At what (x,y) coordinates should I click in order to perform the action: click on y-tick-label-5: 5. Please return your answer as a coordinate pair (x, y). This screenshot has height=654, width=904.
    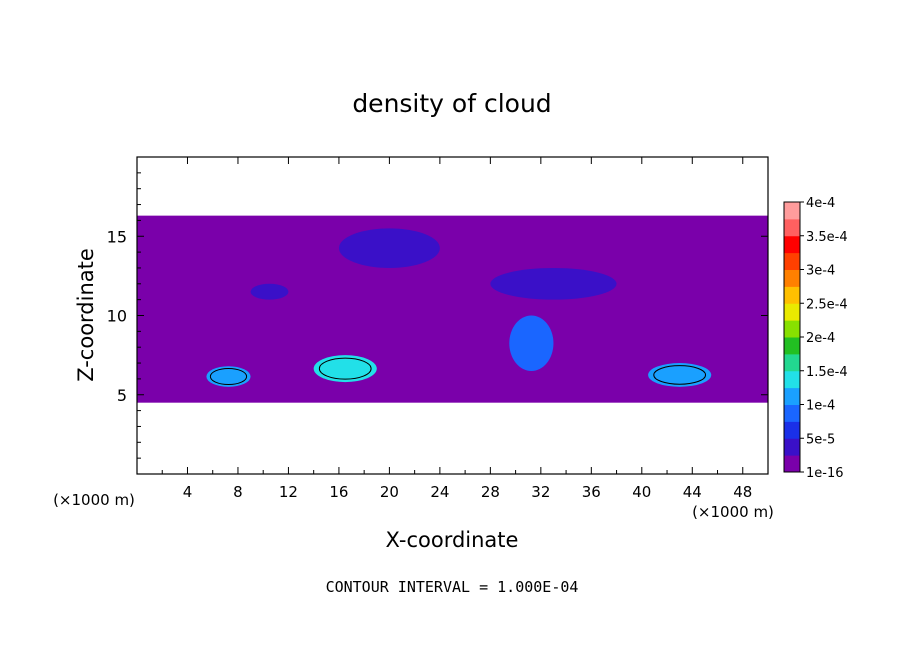
    Looking at the image, I should click on (122, 395).